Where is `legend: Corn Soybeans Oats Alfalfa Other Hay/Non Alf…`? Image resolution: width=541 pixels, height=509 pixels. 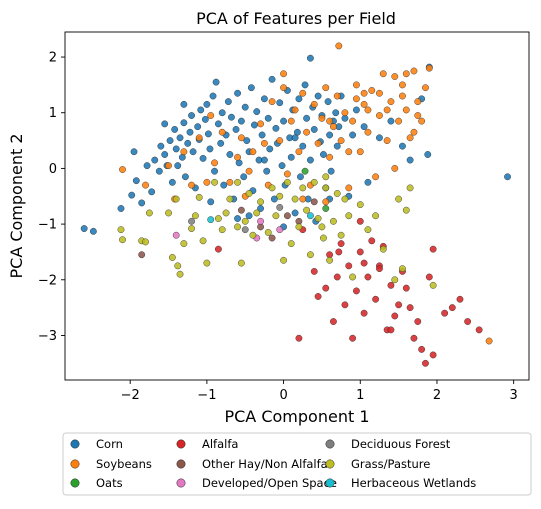
legend: Corn Soybeans Oats Alfalfa Other Hay/Non Alf… is located at coordinates (297, 464).